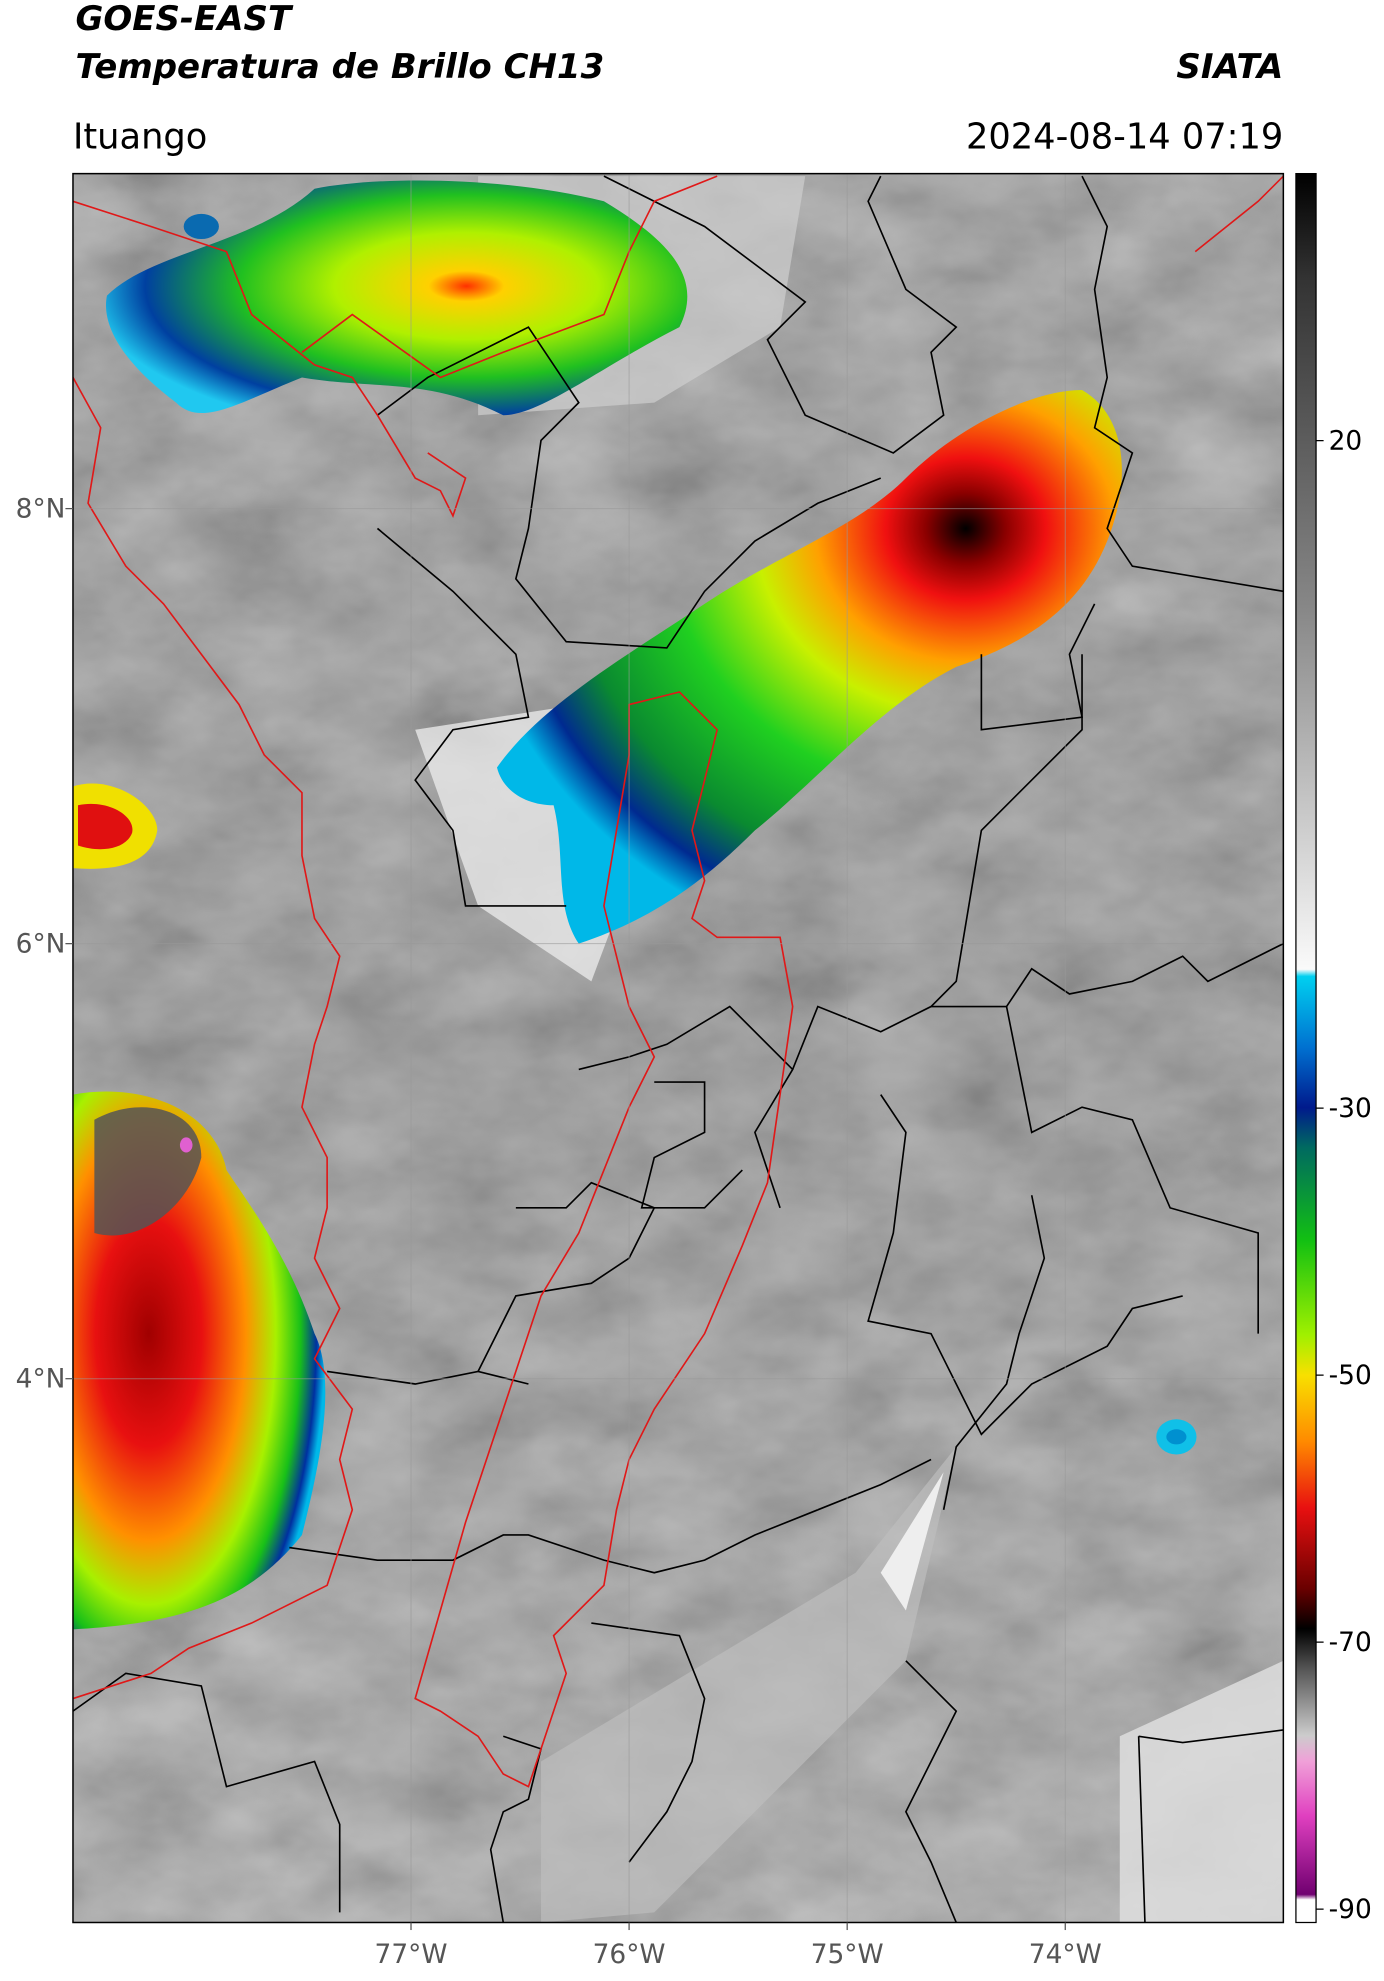 This screenshot has height=1981, width=1384. What do you see at coordinates (1346, 440) in the screenshot?
I see `colorbar-label: 20` at bounding box center [1346, 440].